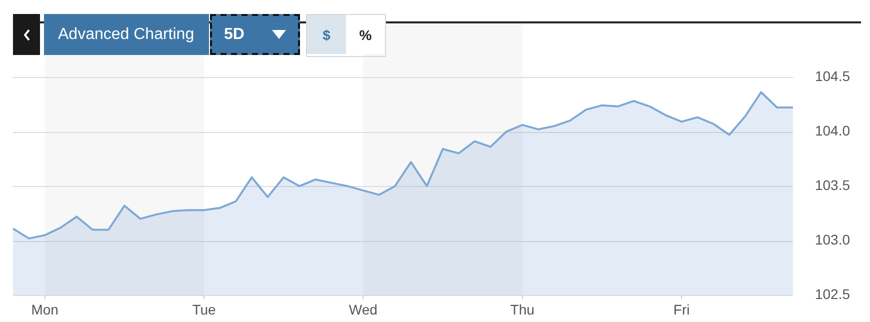  Describe the element at coordinates (255, 34) in the screenshot. I see `period-dropdown: 5D` at that location.